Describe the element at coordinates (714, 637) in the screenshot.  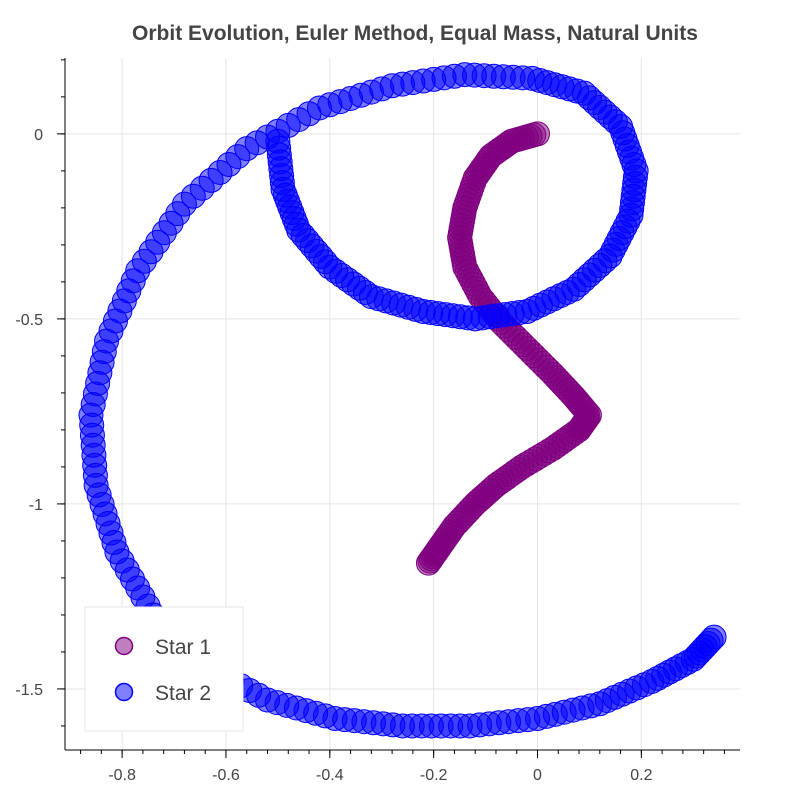
I see `series-2-point` at that location.